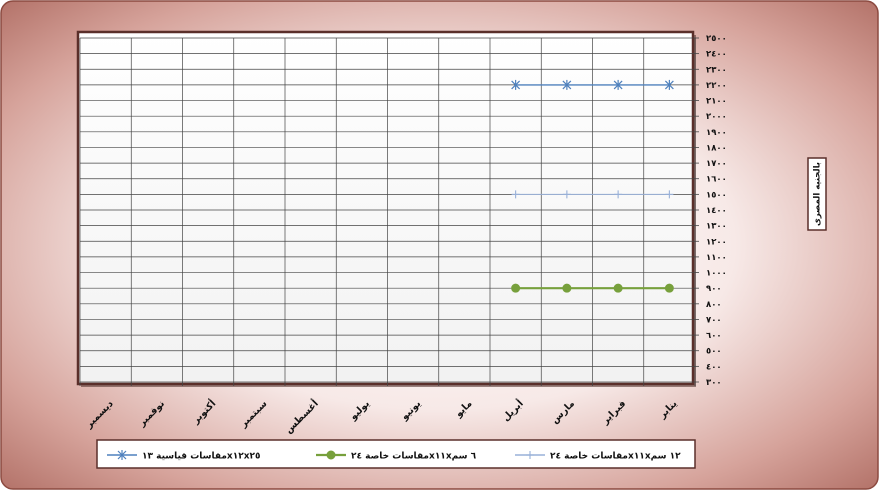  Describe the element at coordinates (716, 102) in the screenshot. I see `y-tick-label: ٢١٠٠` at that location.